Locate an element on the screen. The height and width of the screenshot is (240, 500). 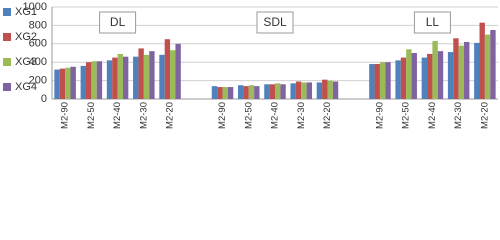
annotation: LL is located at coordinates (433, 22).